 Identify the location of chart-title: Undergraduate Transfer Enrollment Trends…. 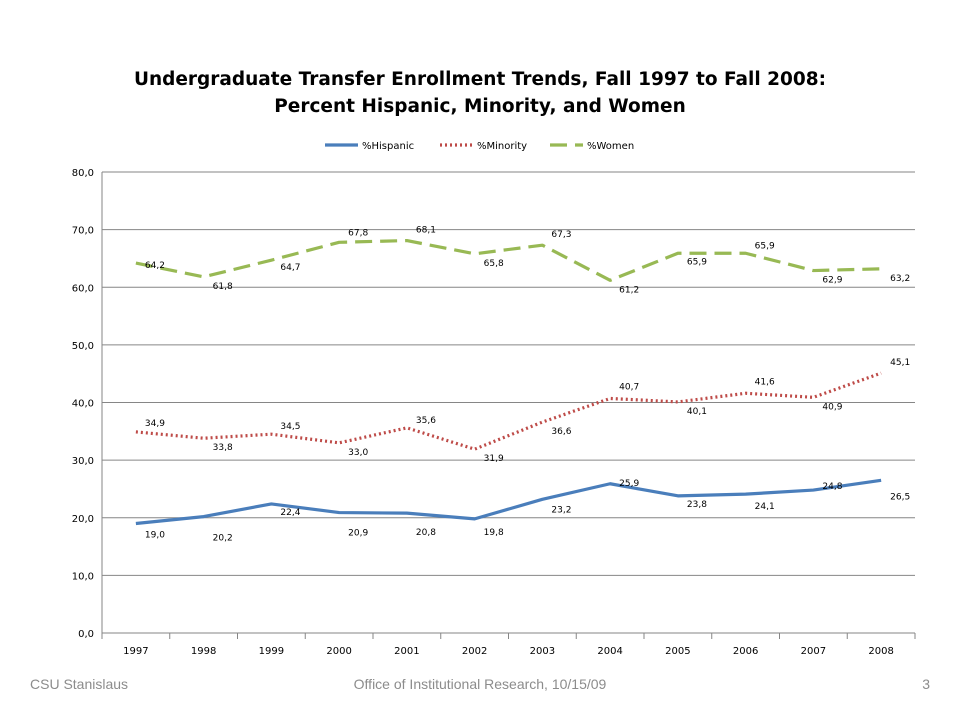
(480, 79).